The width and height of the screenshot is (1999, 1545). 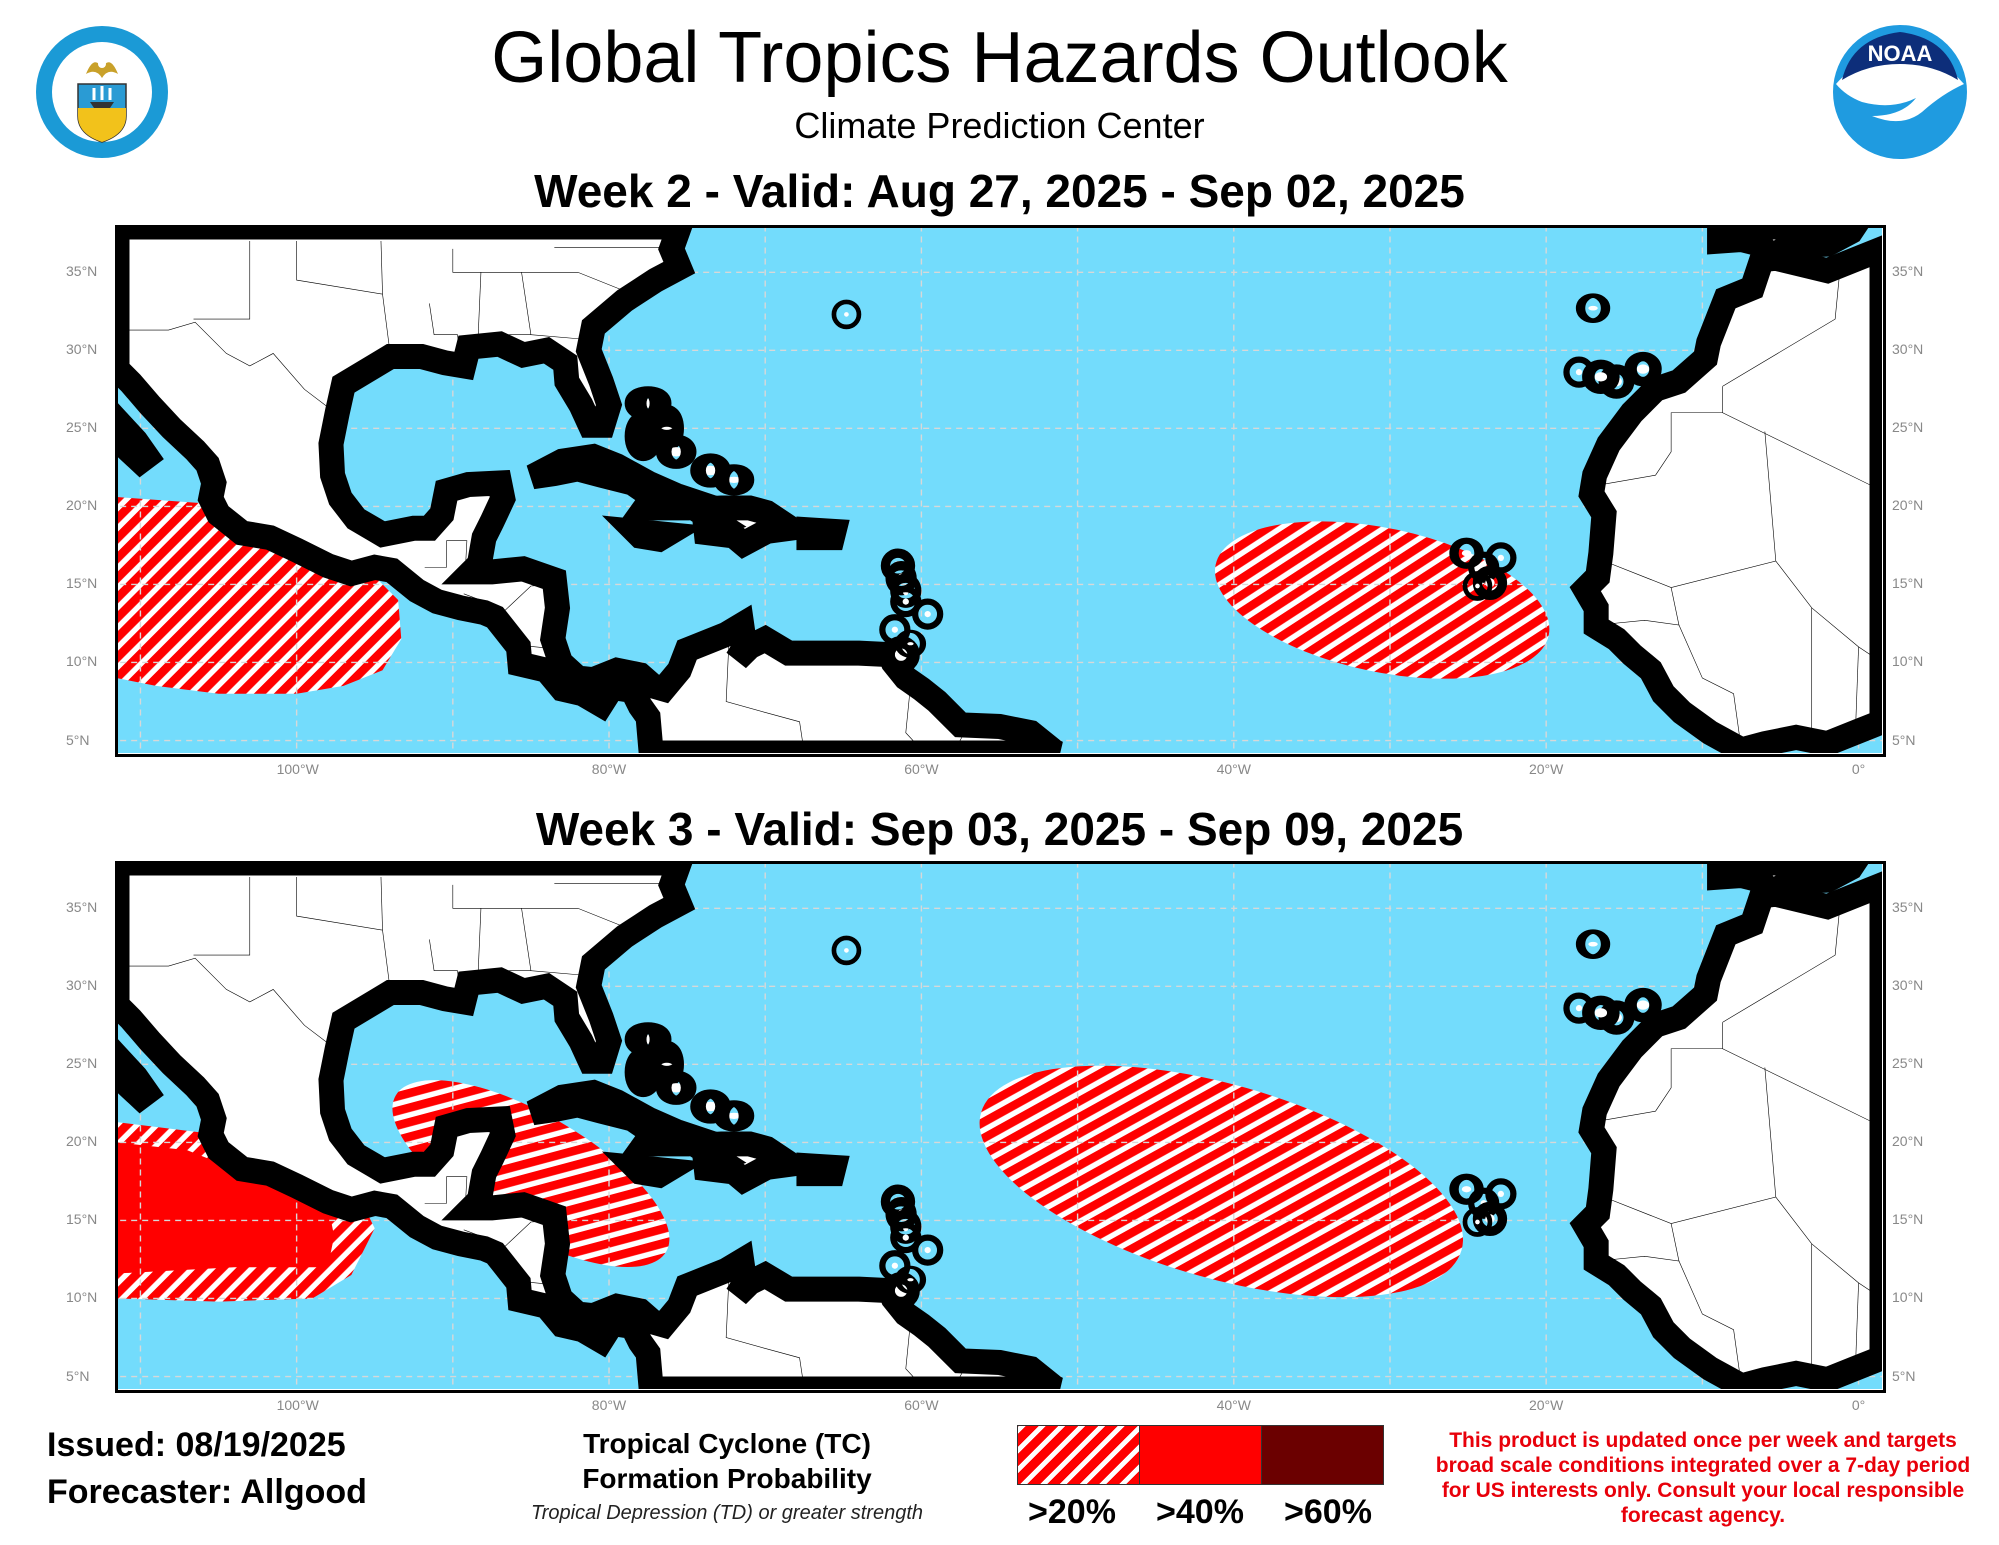 What do you see at coordinates (297, 1405) in the screenshot?
I see `week3-lon-label: 100°W` at bounding box center [297, 1405].